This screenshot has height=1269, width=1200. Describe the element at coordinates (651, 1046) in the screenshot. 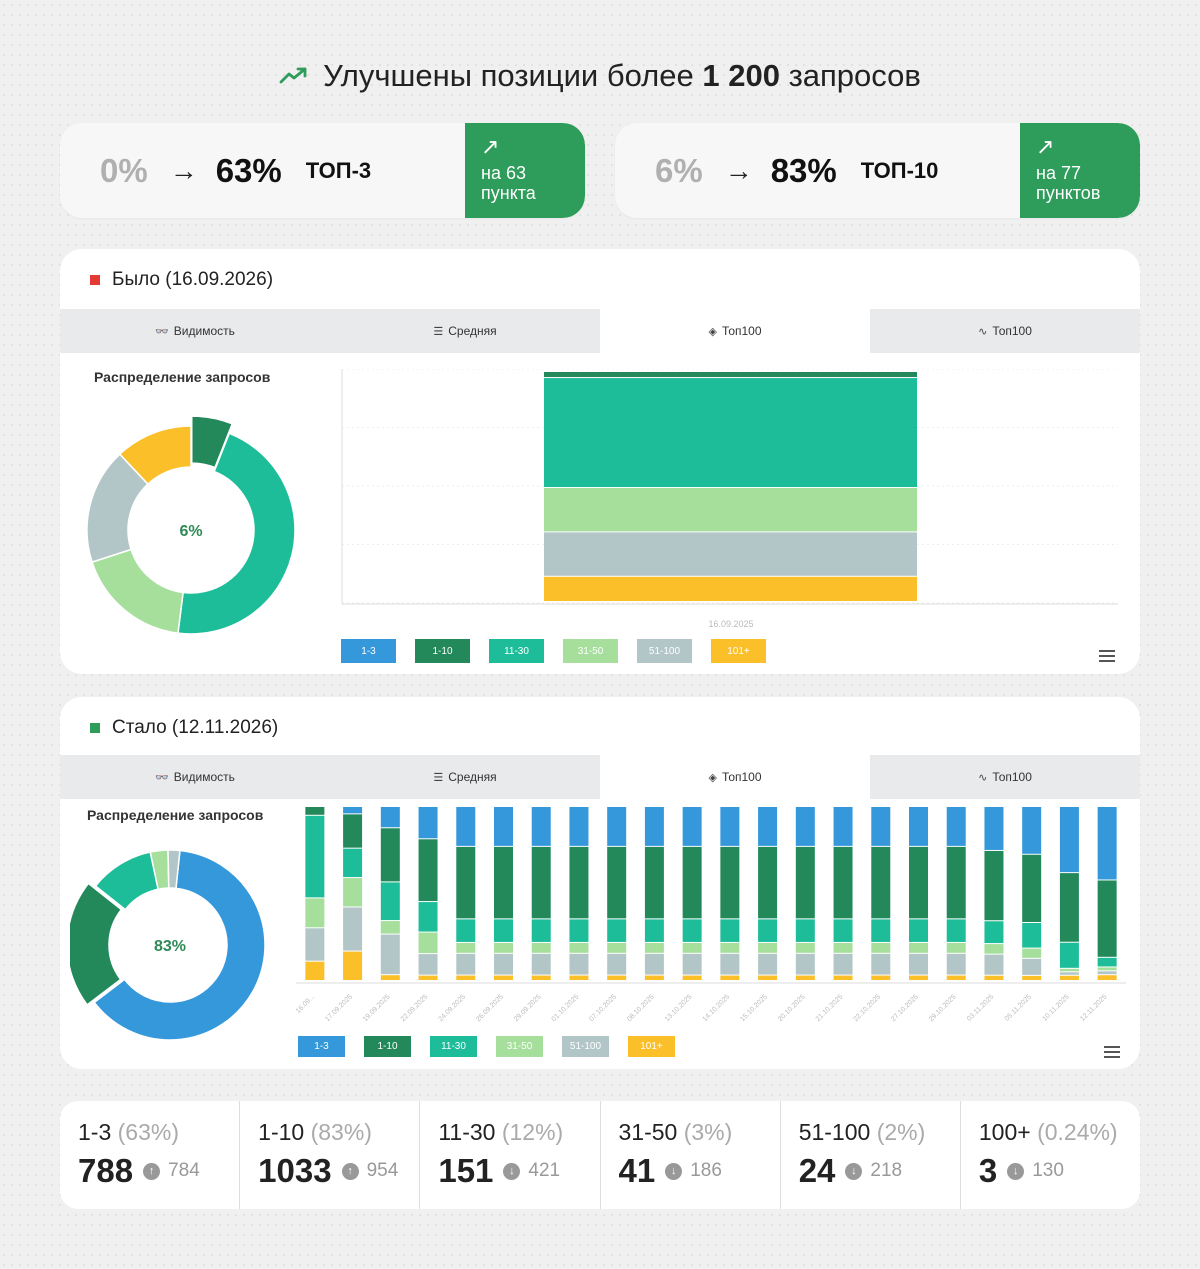

I see `legend-item-101: 101+` at that location.